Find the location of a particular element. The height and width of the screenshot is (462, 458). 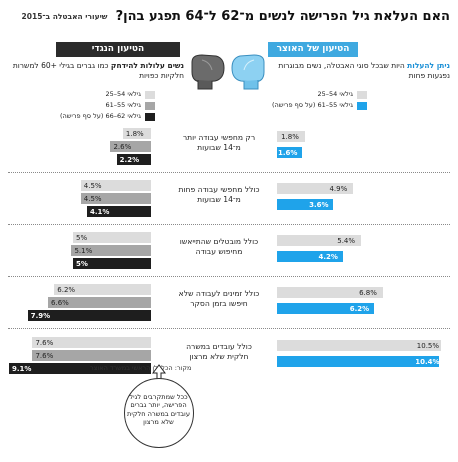

opposing-argument-text: כמו גברים בגילי +60 למשרות חלקיות כפויות is located at coordinates (98, 70).